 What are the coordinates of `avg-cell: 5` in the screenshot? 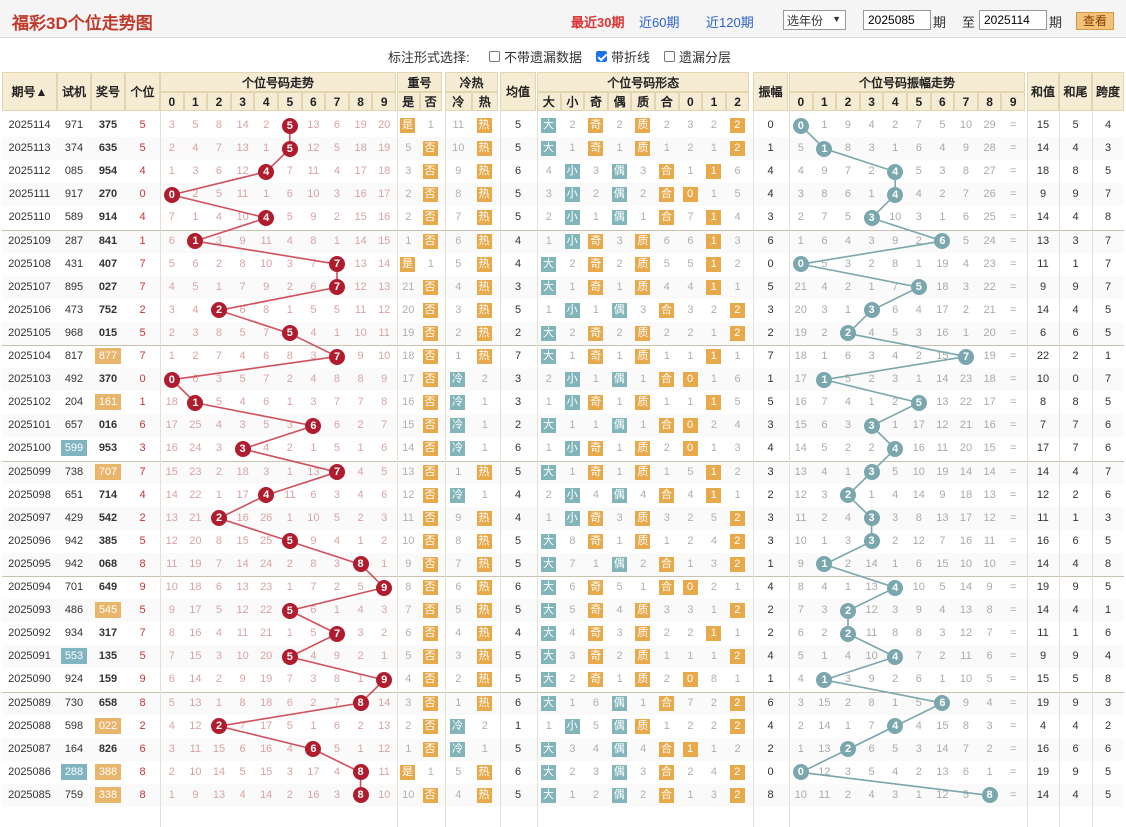 It's located at (518, 125).